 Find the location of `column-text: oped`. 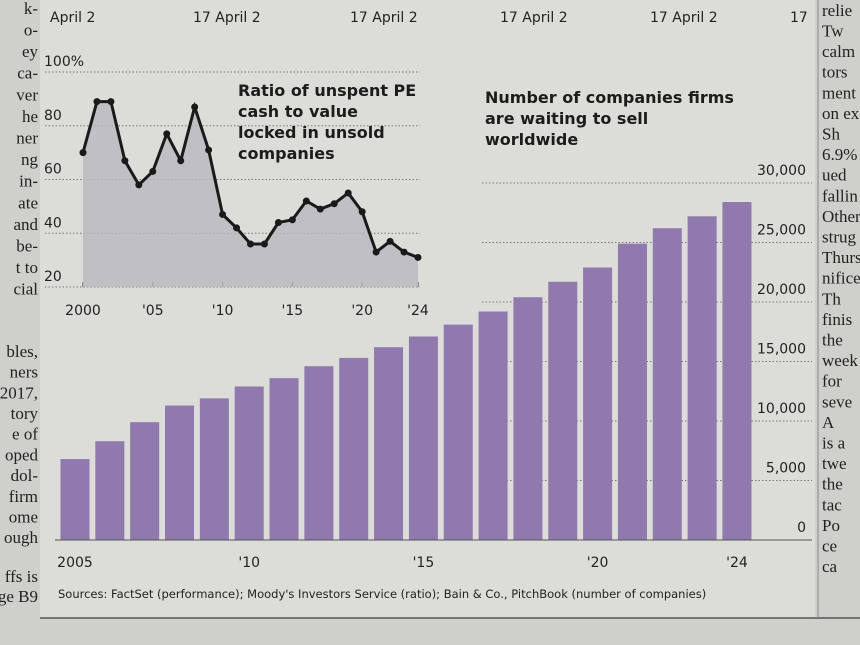

column-text: oped is located at coordinates (22, 454).